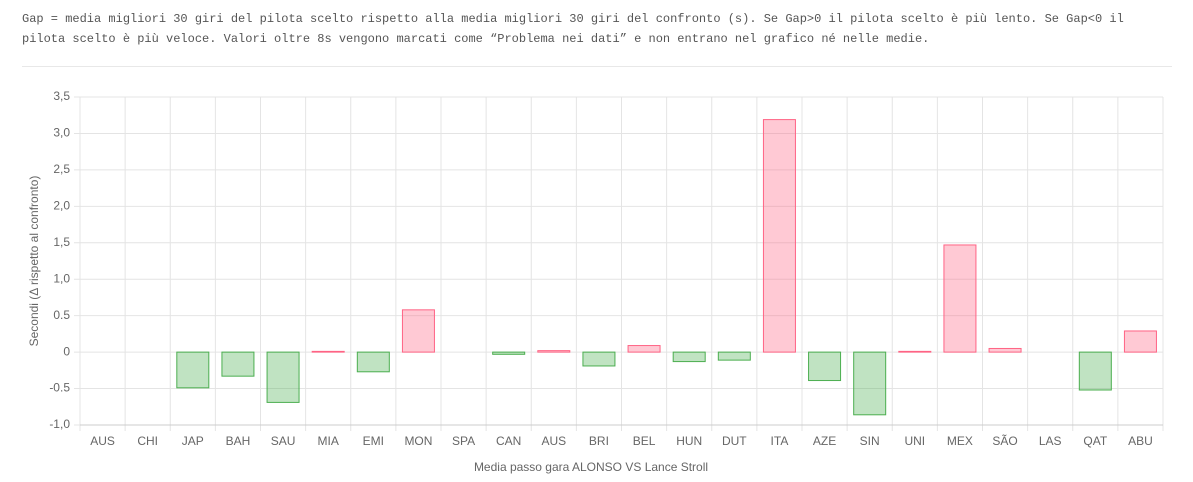  Describe the element at coordinates (61, 169) in the screenshot. I see `y-tick-label: 2,5` at that location.